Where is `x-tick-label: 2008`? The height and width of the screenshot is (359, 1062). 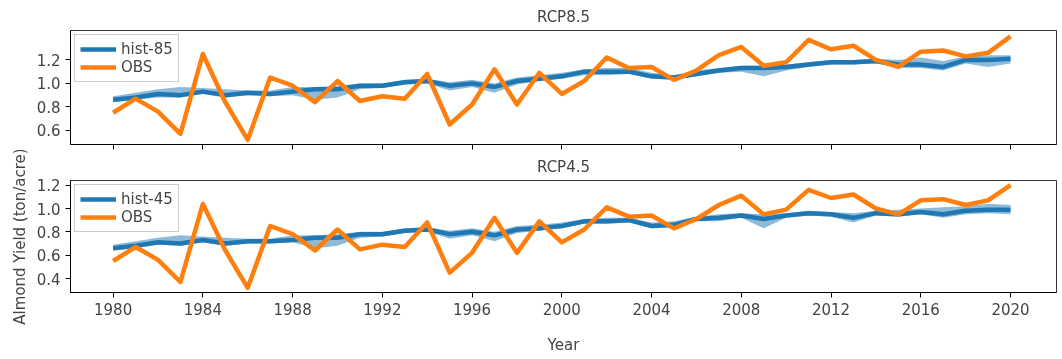 x-tick-label: 2008 is located at coordinates (741, 309).